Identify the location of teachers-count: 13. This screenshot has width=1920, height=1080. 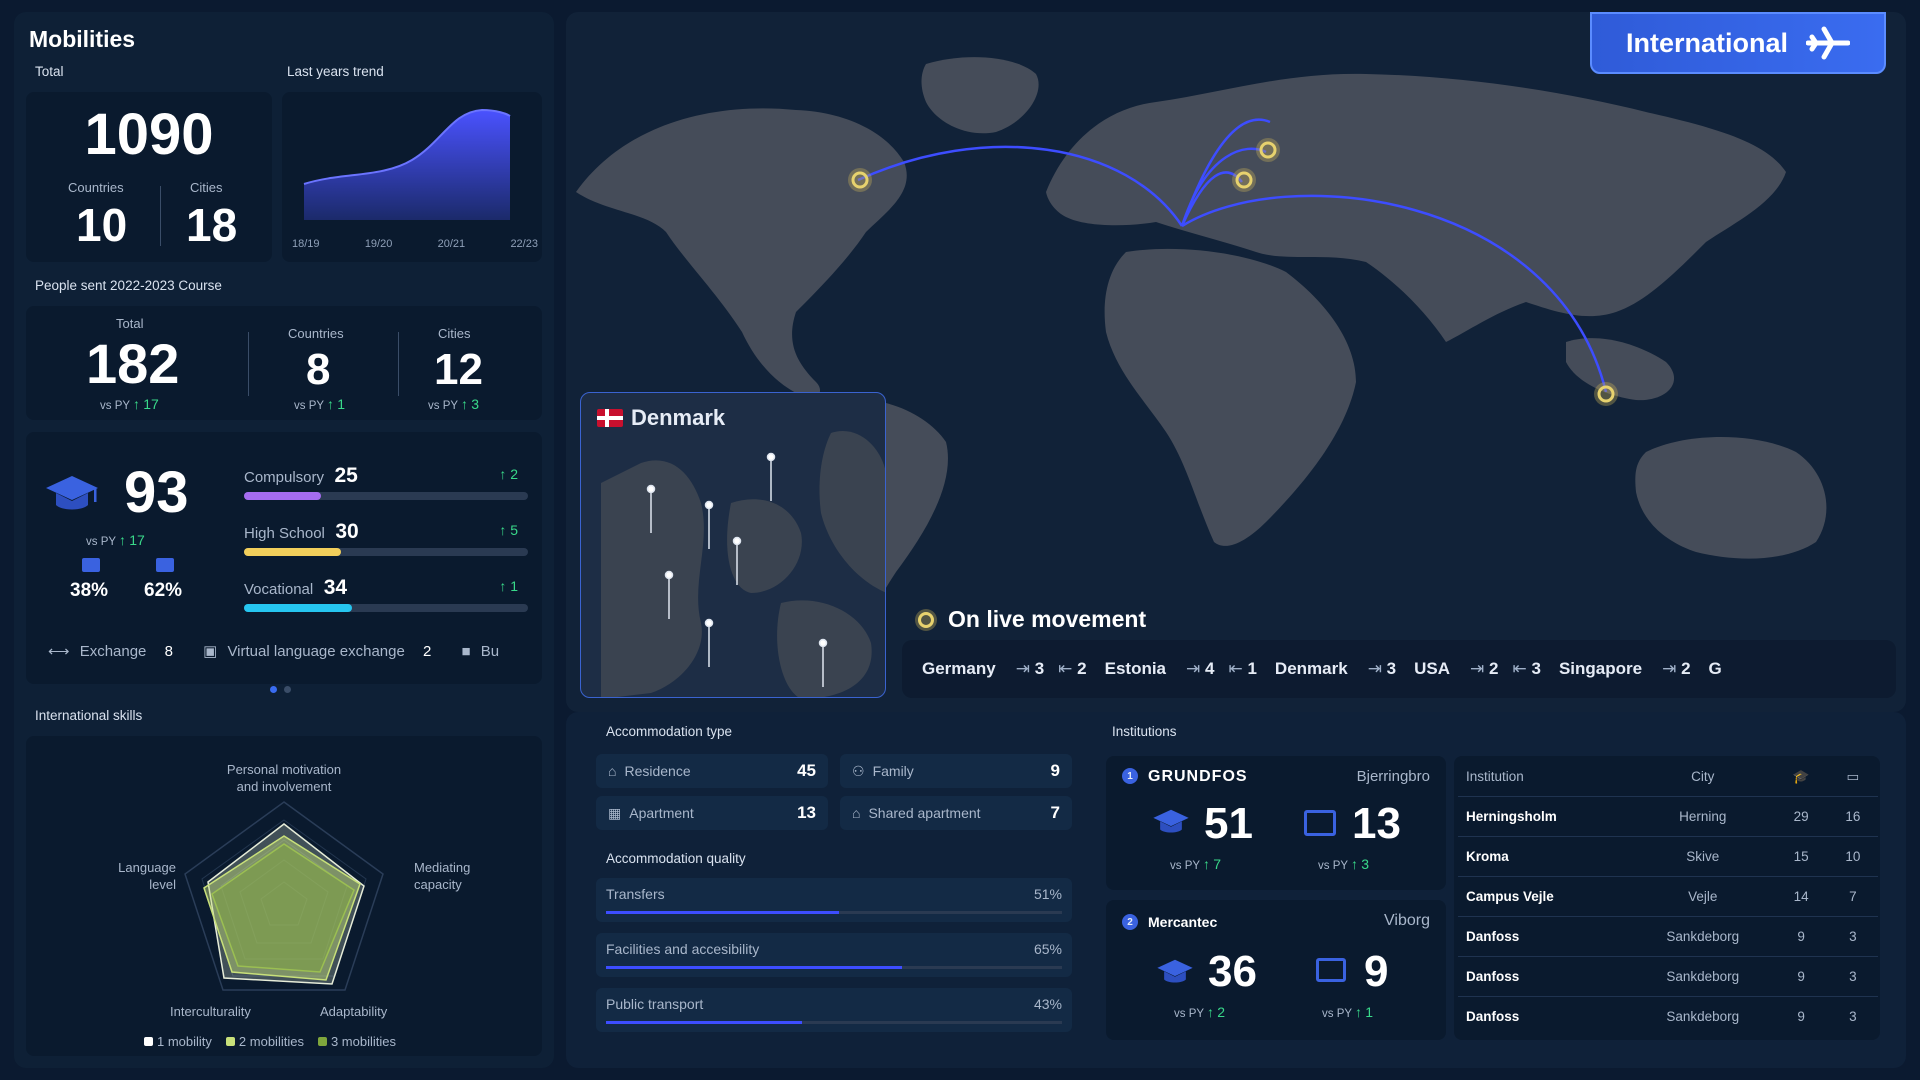
(1376, 823).